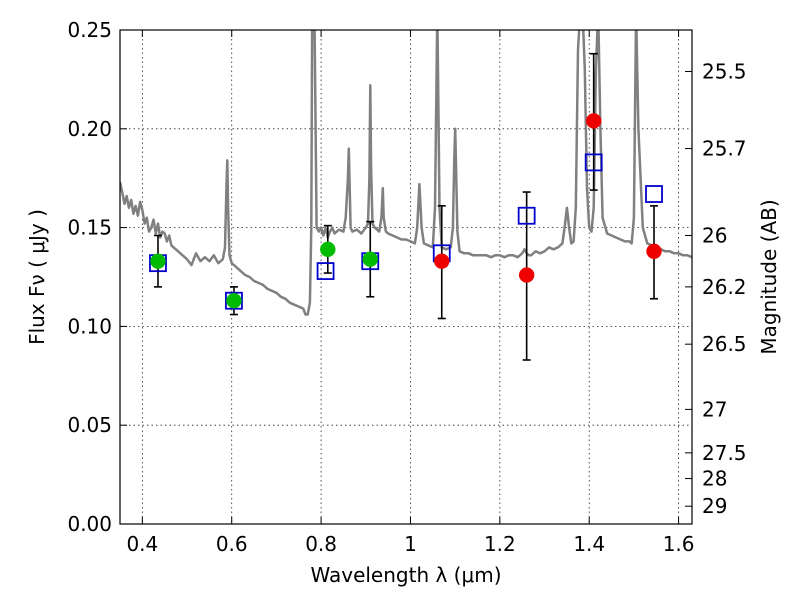  Describe the element at coordinates (769, 276) in the screenshot. I see `right-axis-title: Magnitude (AB)` at that location.